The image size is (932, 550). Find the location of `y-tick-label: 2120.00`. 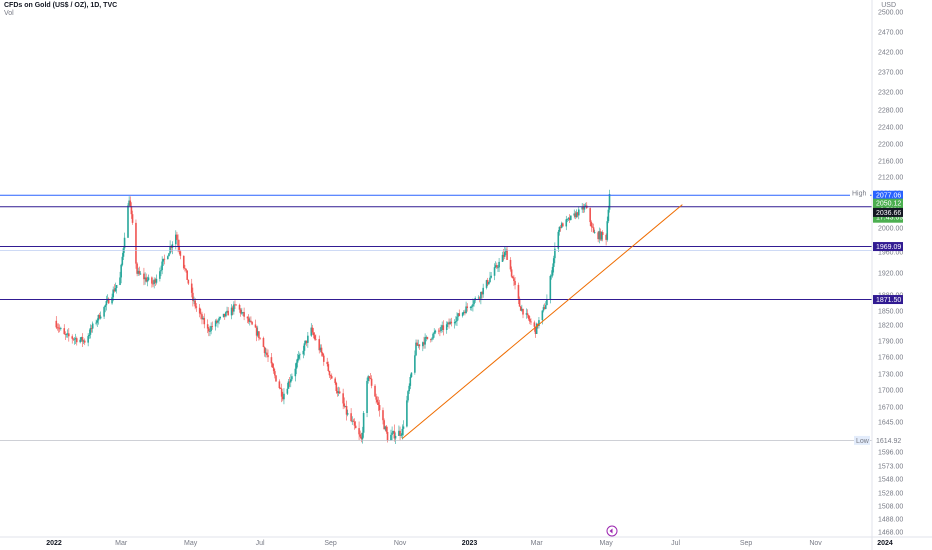

y-tick-label: 2120.00 is located at coordinates (890, 178).